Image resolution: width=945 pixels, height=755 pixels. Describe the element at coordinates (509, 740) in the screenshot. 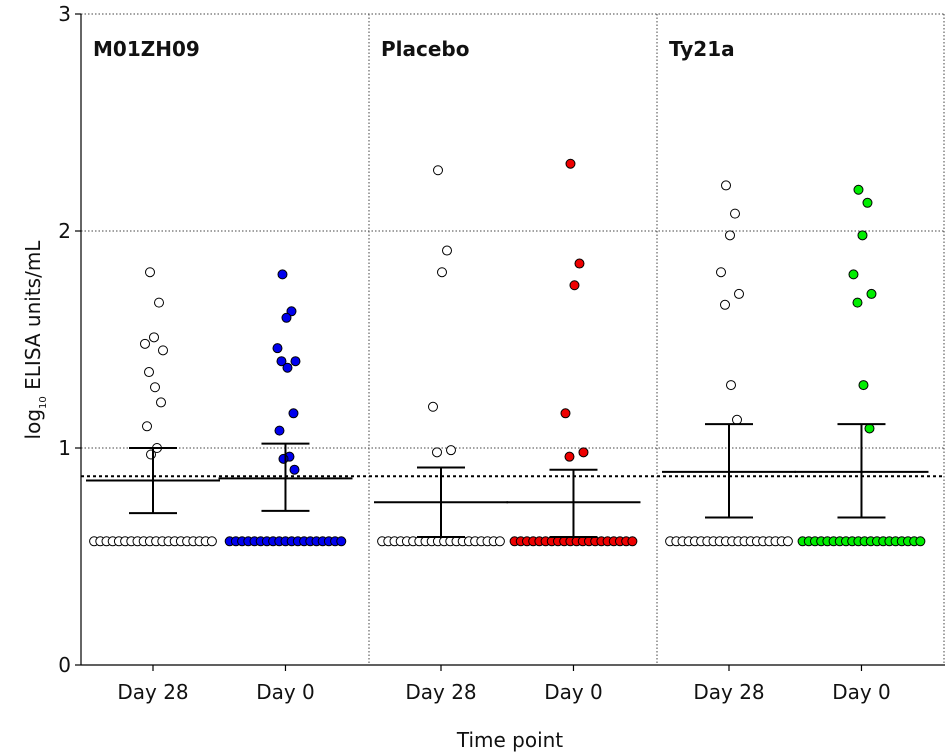

I see `x-axis-title: Time point` at that location.